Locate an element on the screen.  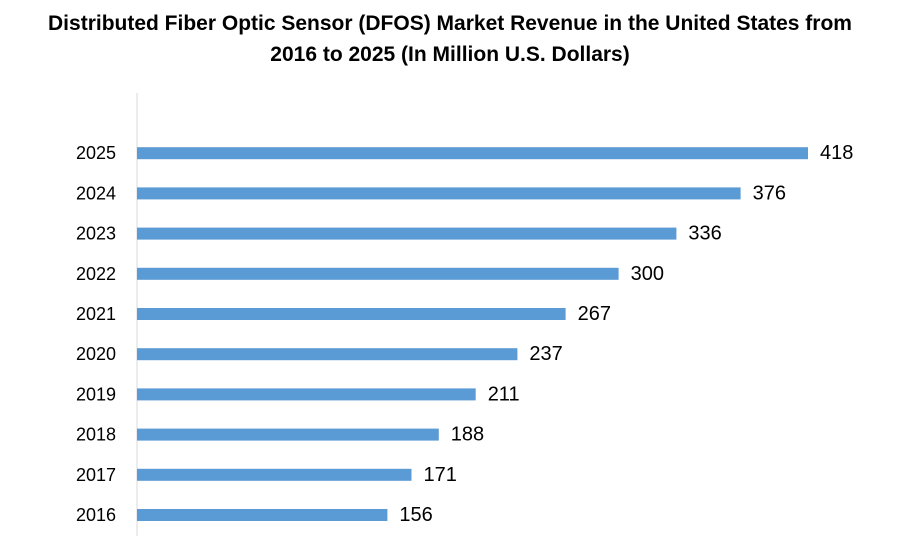
data-label-2025: 418 is located at coordinates (836, 153).